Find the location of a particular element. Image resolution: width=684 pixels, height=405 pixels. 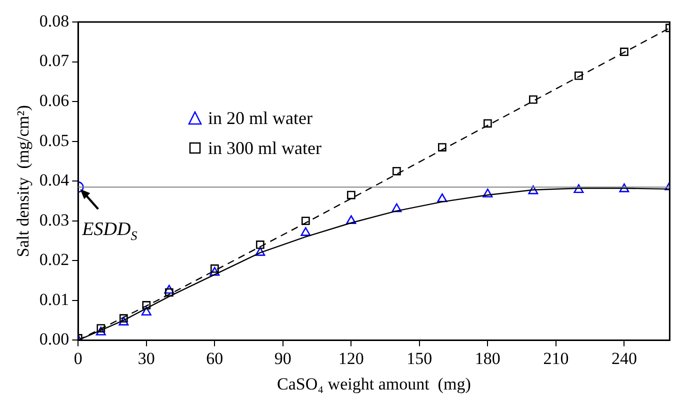

x-tick-label: 240 is located at coordinates (624, 358).